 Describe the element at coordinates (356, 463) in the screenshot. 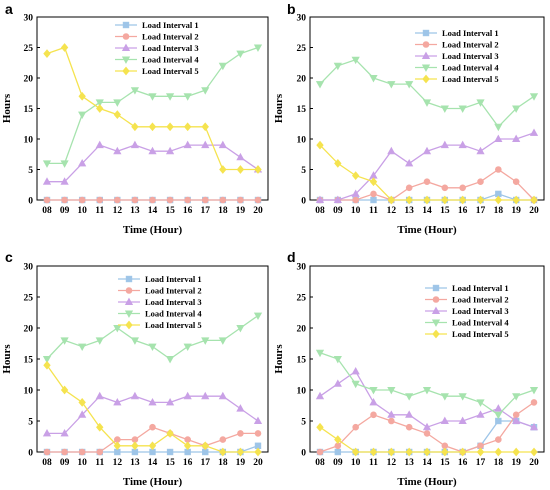

I see `x-tick-label: 10` at that location.